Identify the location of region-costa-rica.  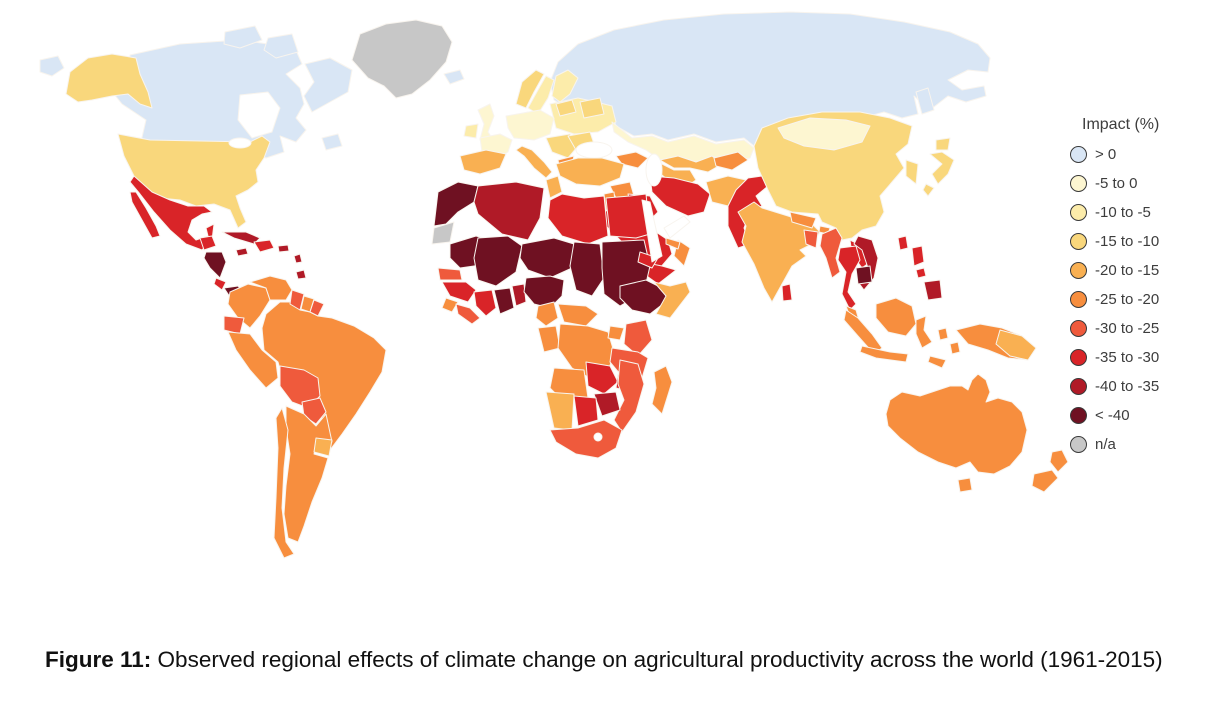
(220, 284).